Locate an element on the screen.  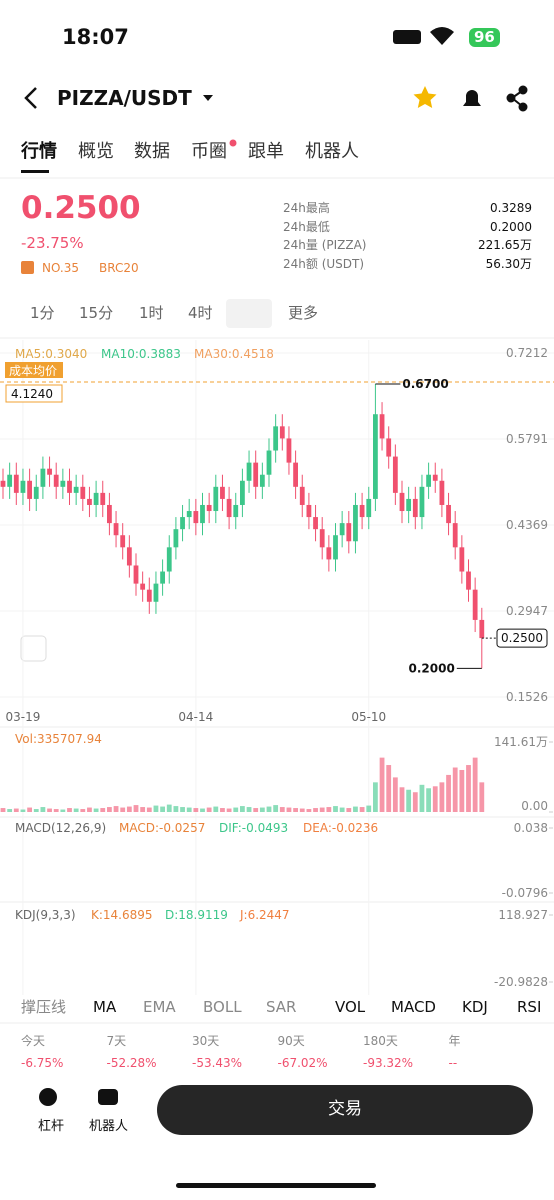
period: 180天 is located at coordinates (380, 1041).